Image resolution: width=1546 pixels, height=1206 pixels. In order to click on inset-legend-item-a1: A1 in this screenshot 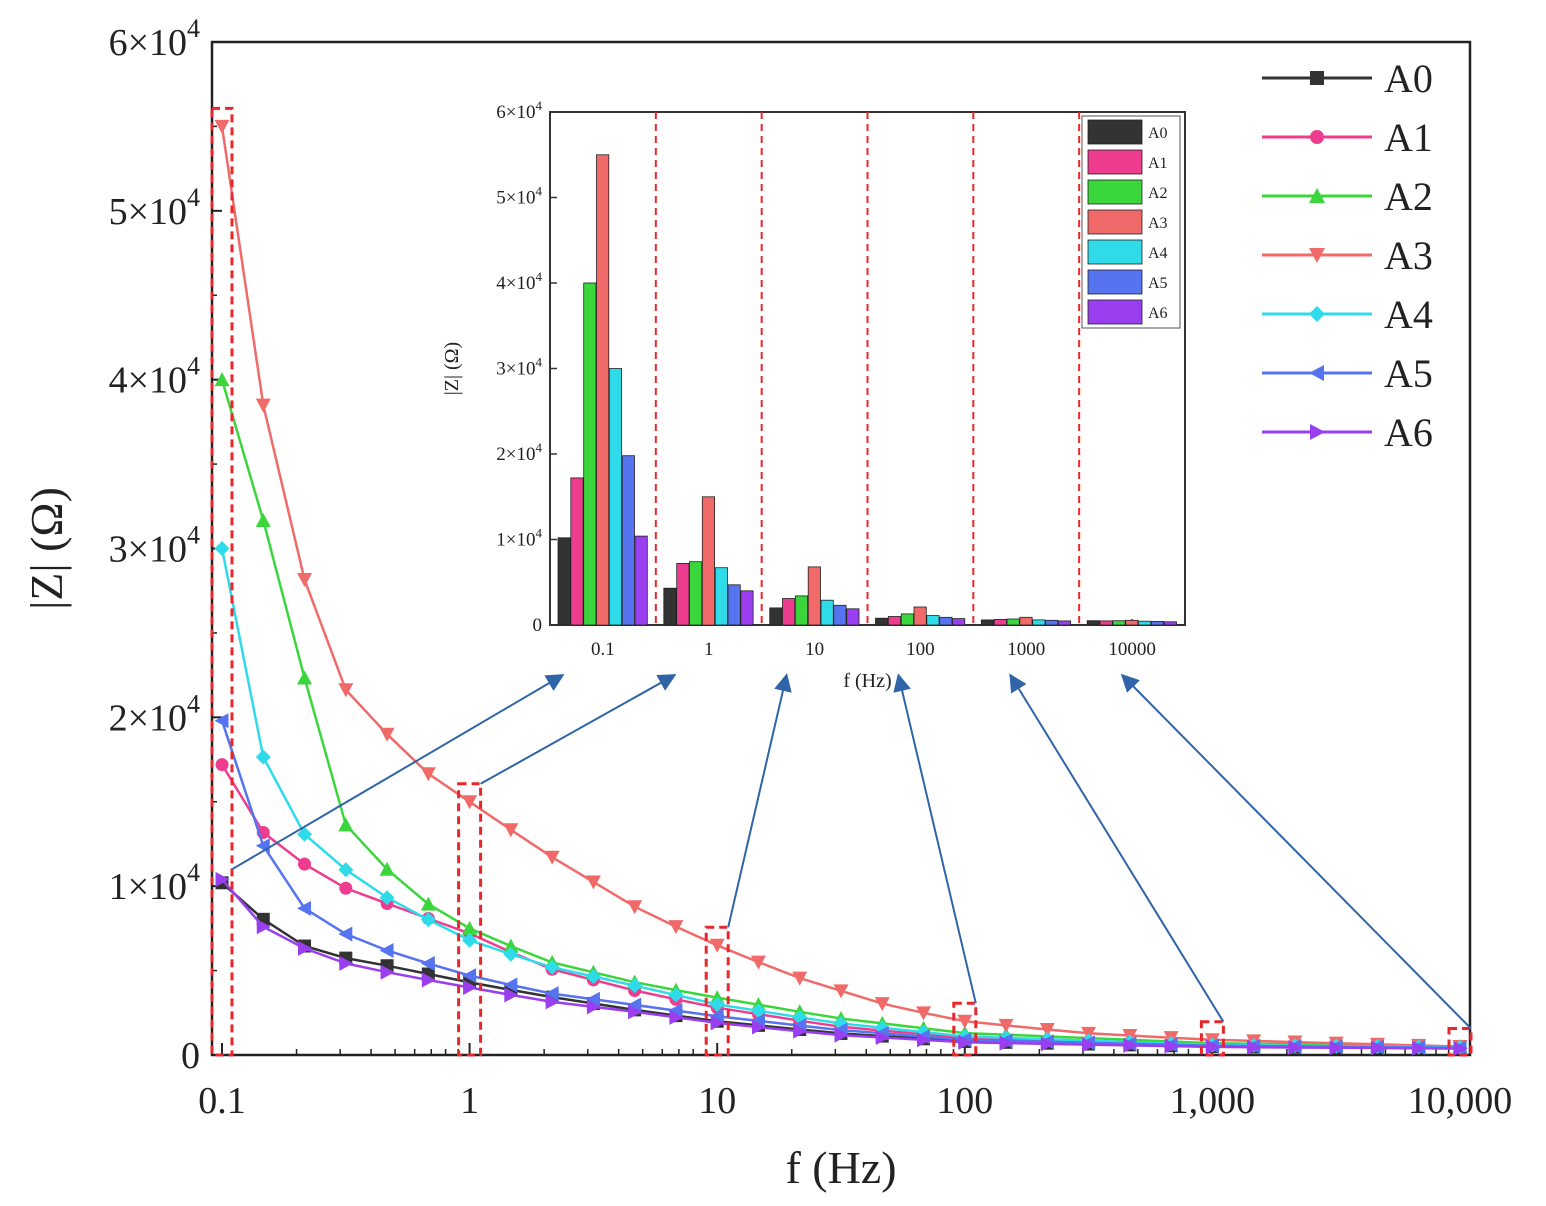, I will do `click(1127, 162)`.